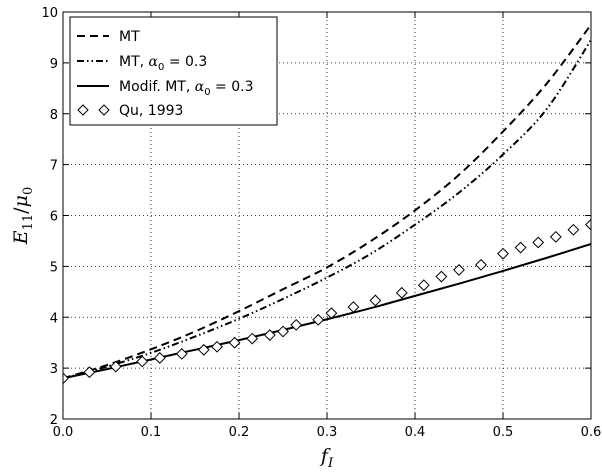 This screenshot has width=602, height=476. I want to click on y-tick-label: 6, so click(54, 217).